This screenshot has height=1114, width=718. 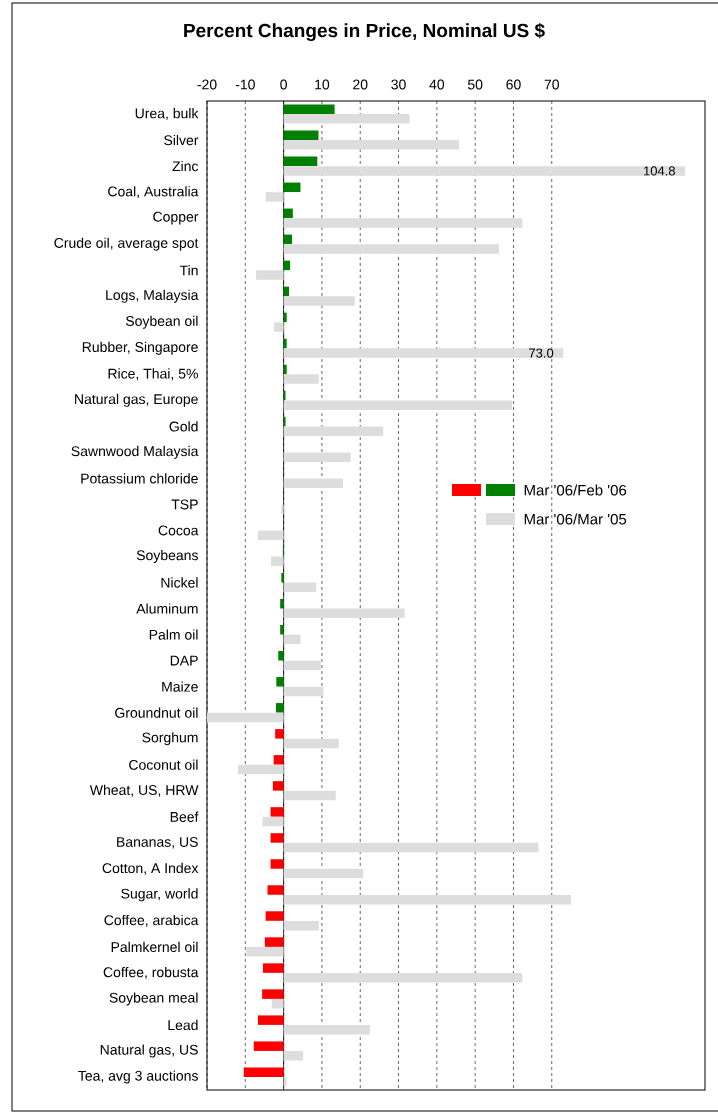 What do you see at coordinates (659, 171) in the screenshot?
I see `data-label: 104.8` at bounding box center [659, 171].